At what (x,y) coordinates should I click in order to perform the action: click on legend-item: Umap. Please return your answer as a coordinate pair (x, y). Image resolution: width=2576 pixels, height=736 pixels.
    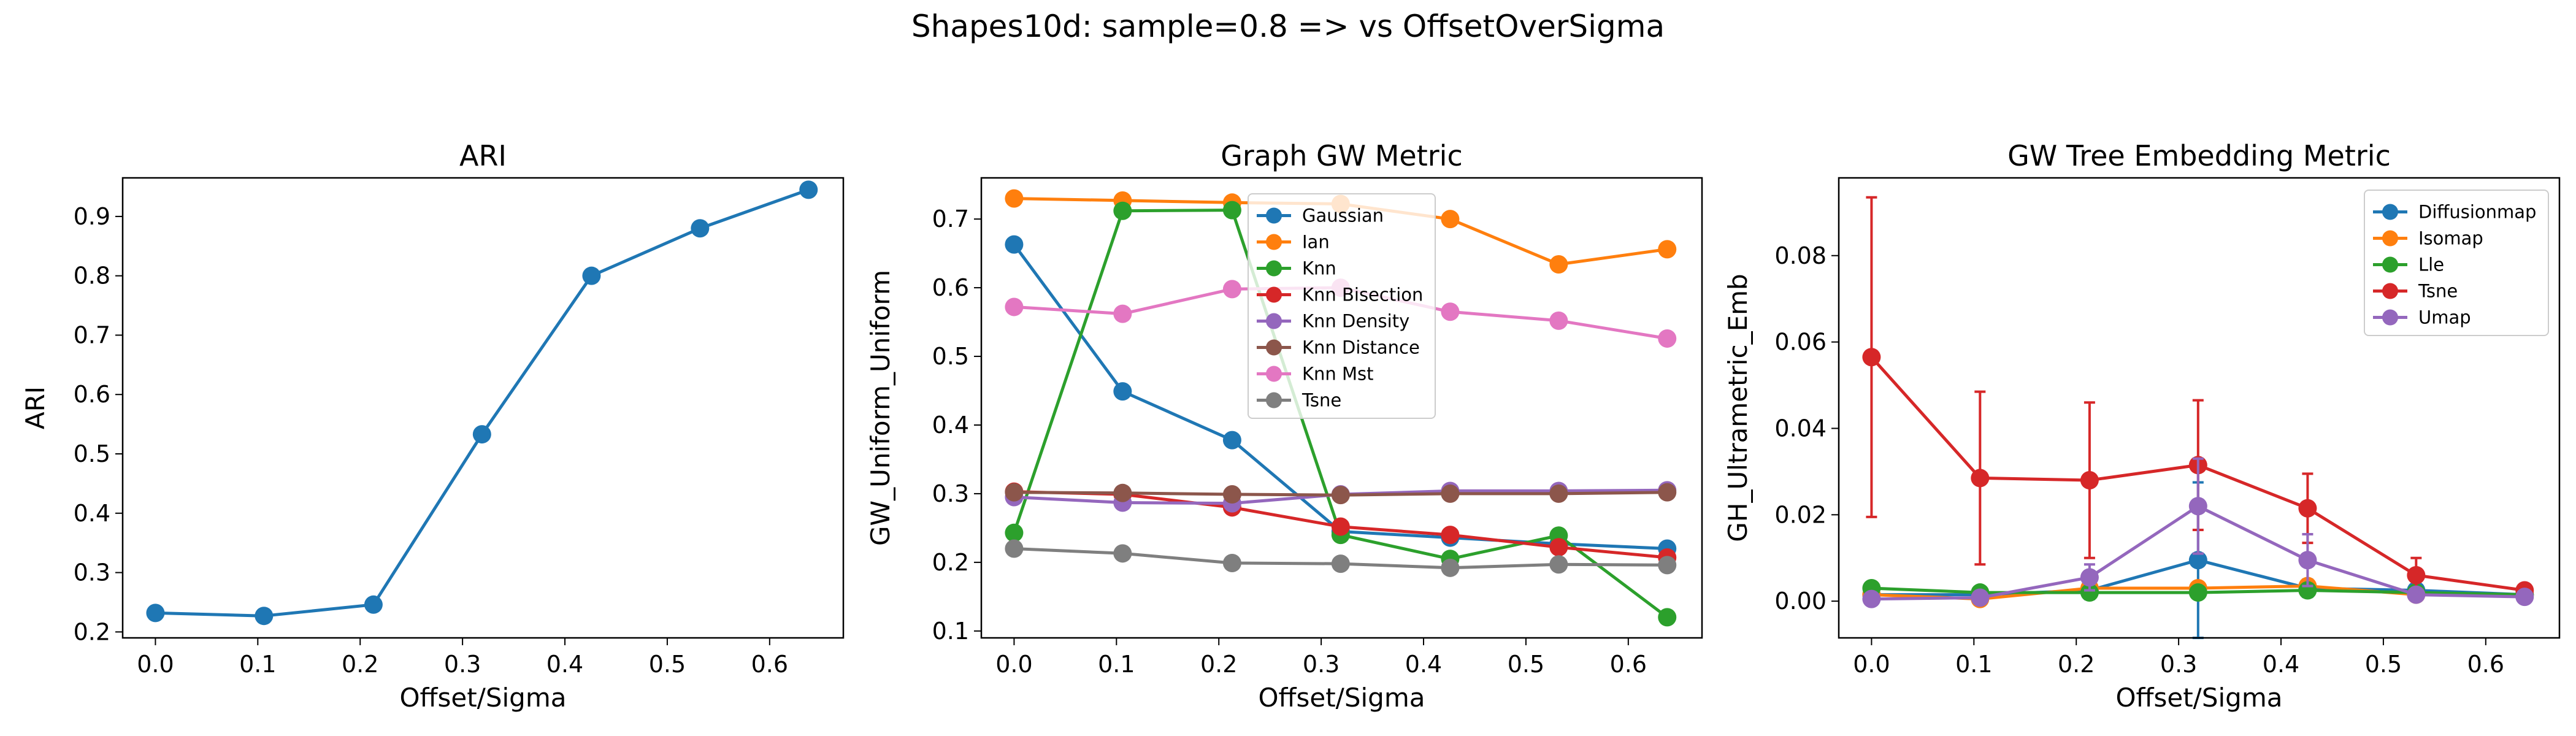
    Looking at the image, I should click on (2422, 317).